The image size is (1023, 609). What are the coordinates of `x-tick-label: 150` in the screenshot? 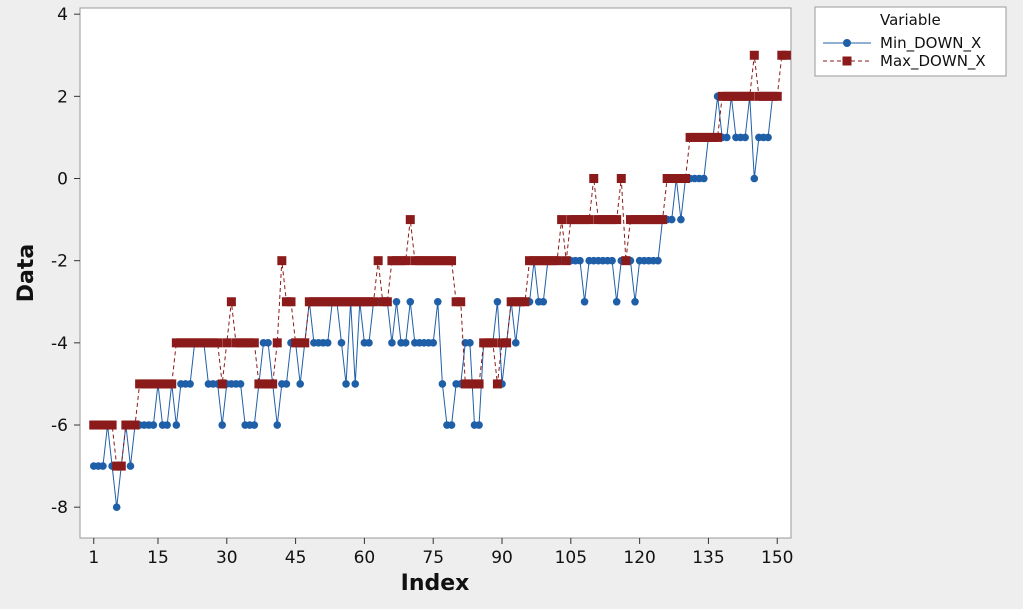 It's located at (777, 558).